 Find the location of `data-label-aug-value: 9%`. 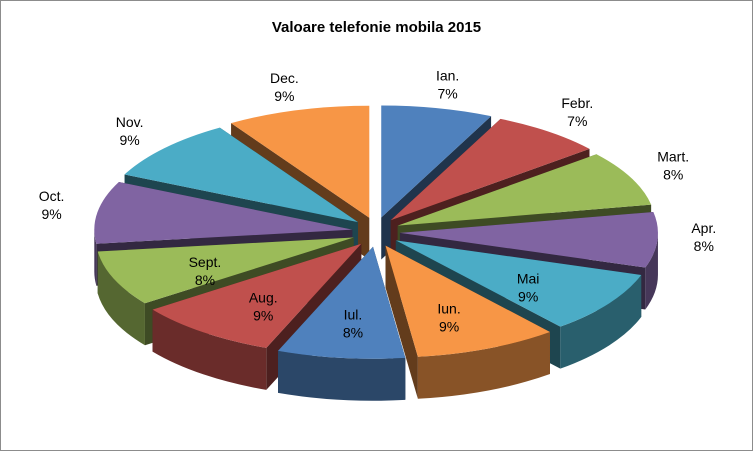

data-label-aug-value: 9% is located at coordinates (263, 316).